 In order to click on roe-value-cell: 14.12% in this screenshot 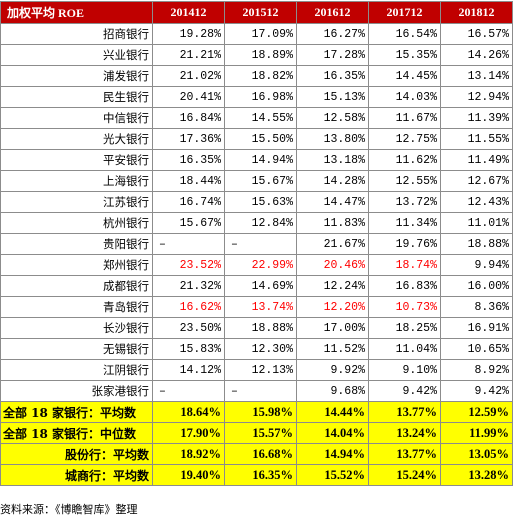, I will do `click(188, 370)`.